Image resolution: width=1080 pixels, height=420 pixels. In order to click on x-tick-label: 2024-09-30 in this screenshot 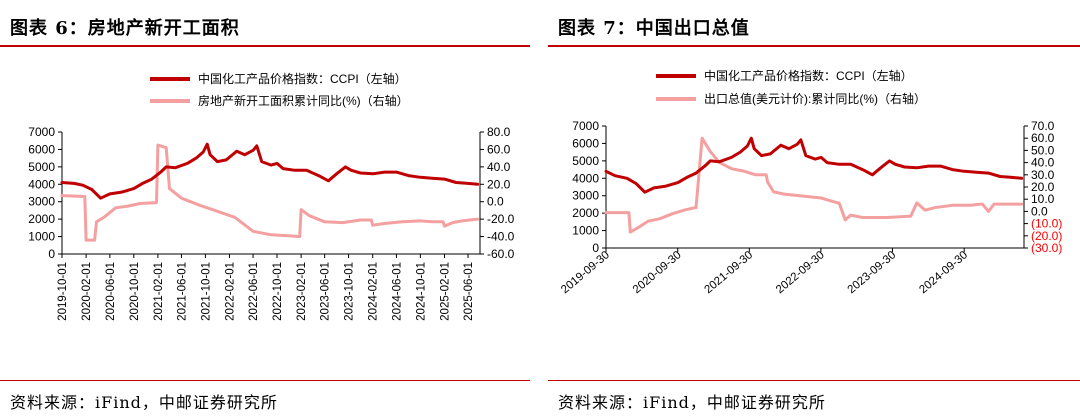, I will do `click(943, 272)`.